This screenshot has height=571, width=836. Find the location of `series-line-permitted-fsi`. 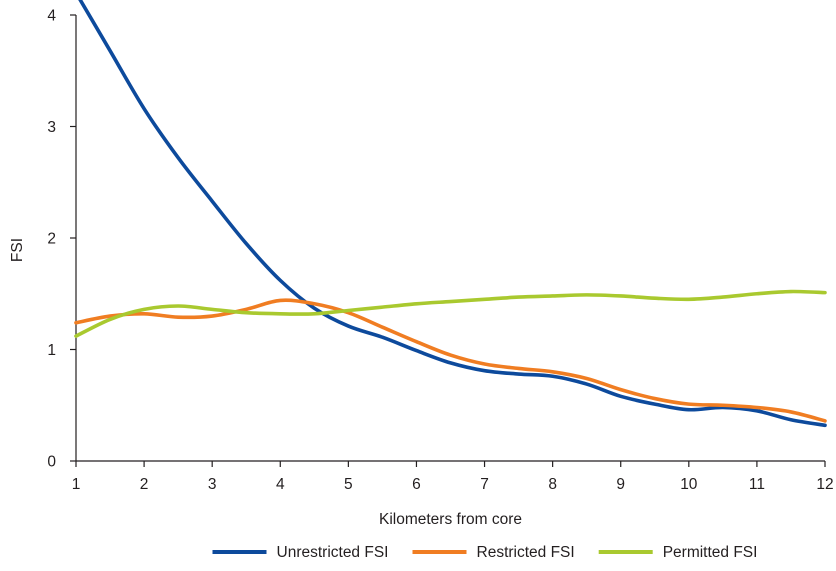

series-line-permitted-fsi is located at coordinates (450, 313).